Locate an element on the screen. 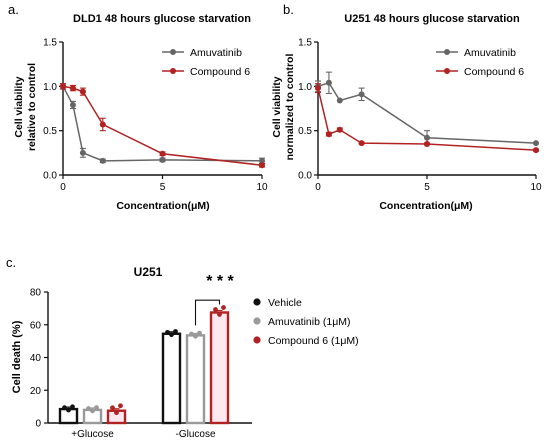 This screenshot has height=445, width=550. panel-c-category-label: -Glucose is located at coordinates (195, 434).